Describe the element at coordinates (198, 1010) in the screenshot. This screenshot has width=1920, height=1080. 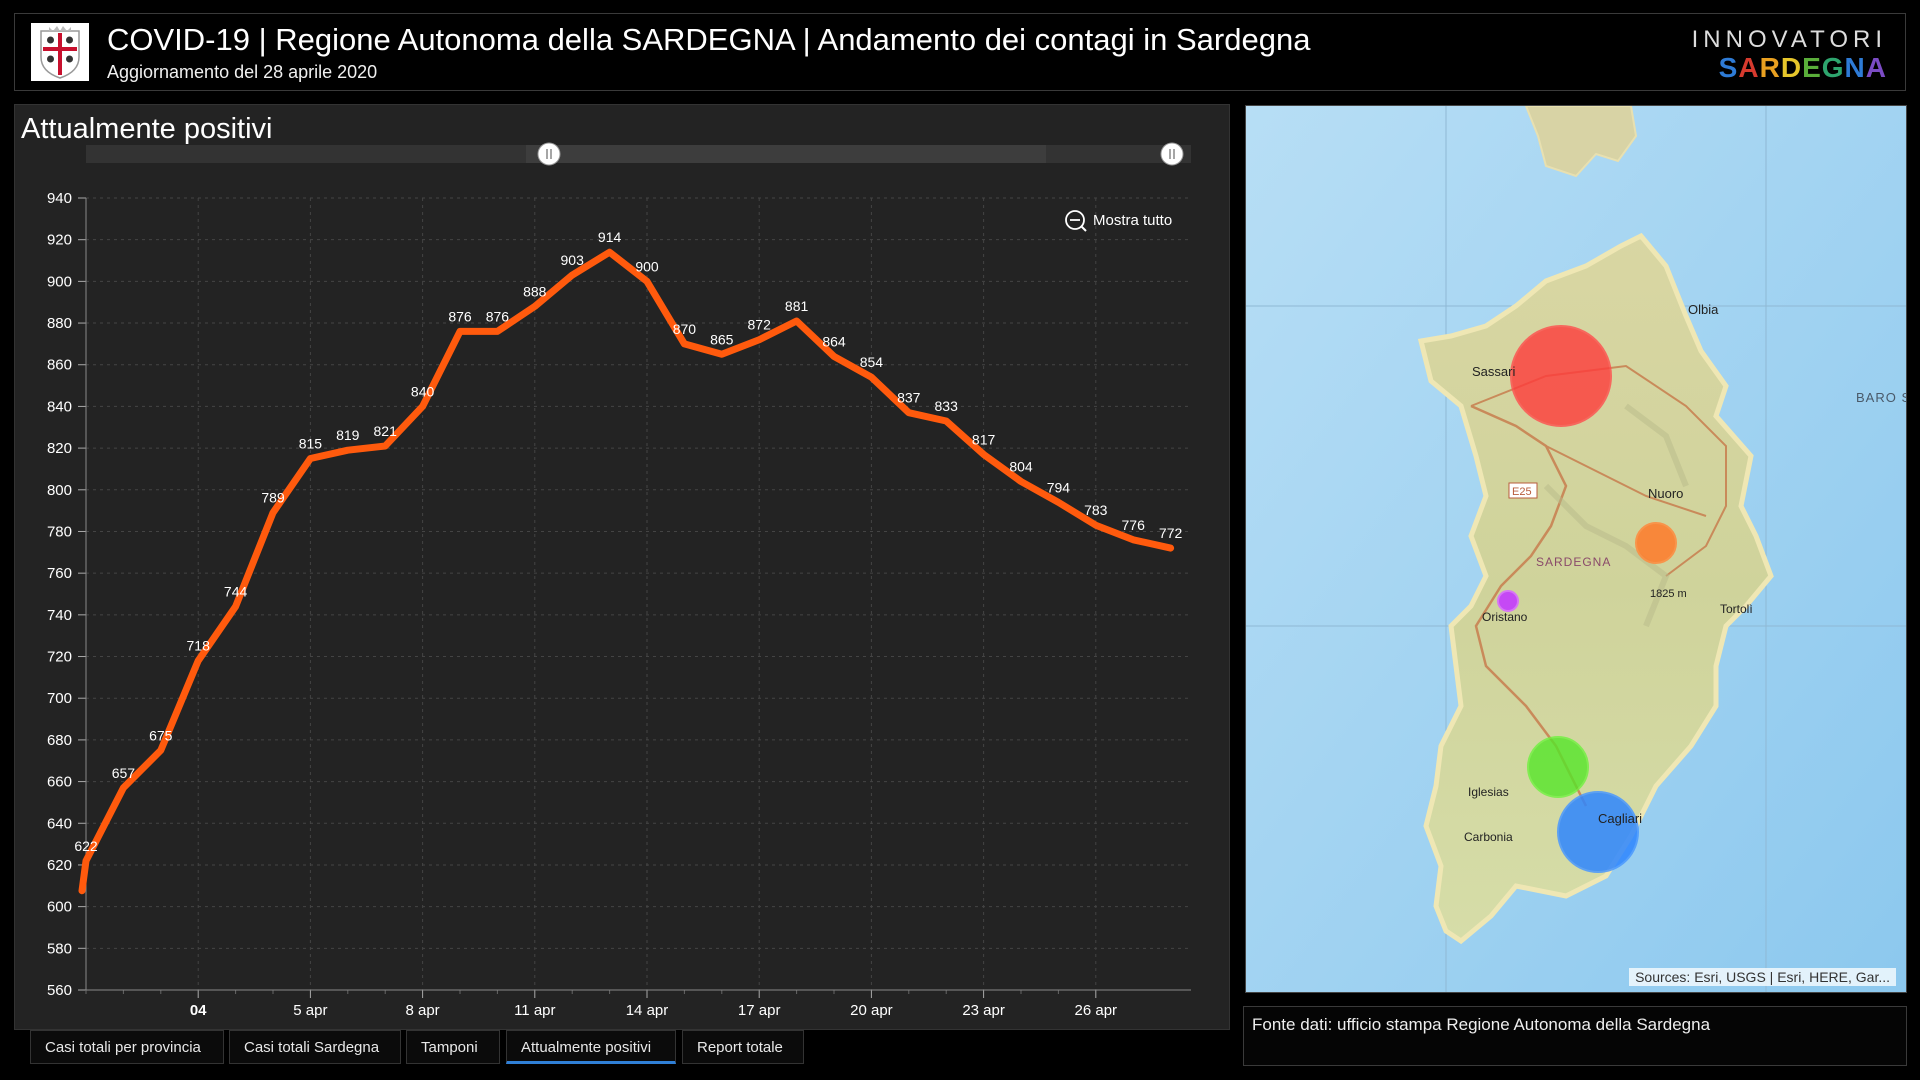
I see `x-tick-label: 04` at that location.